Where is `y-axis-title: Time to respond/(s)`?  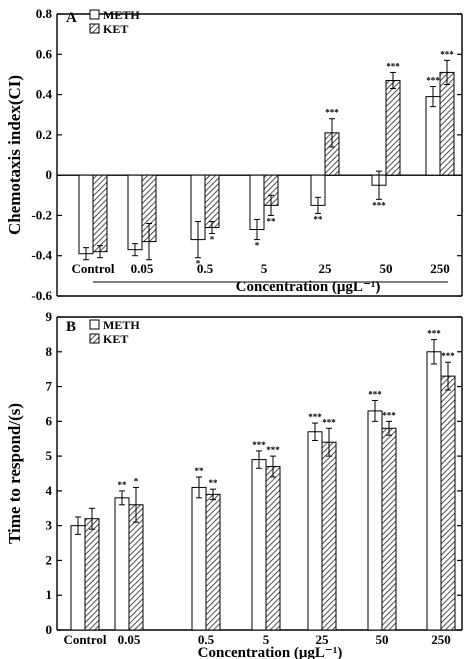
y-axis-title: Time to respond/(s) is located at coordinates (14, 473).